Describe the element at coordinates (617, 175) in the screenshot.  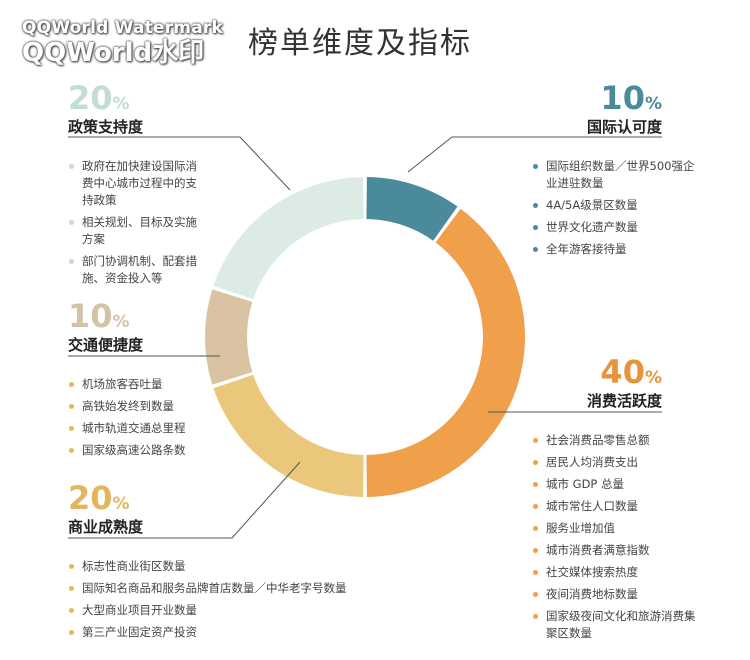
I see `indicator-item-intl-1: 国际组织数量／世界500强企业进驻数量` at that location.